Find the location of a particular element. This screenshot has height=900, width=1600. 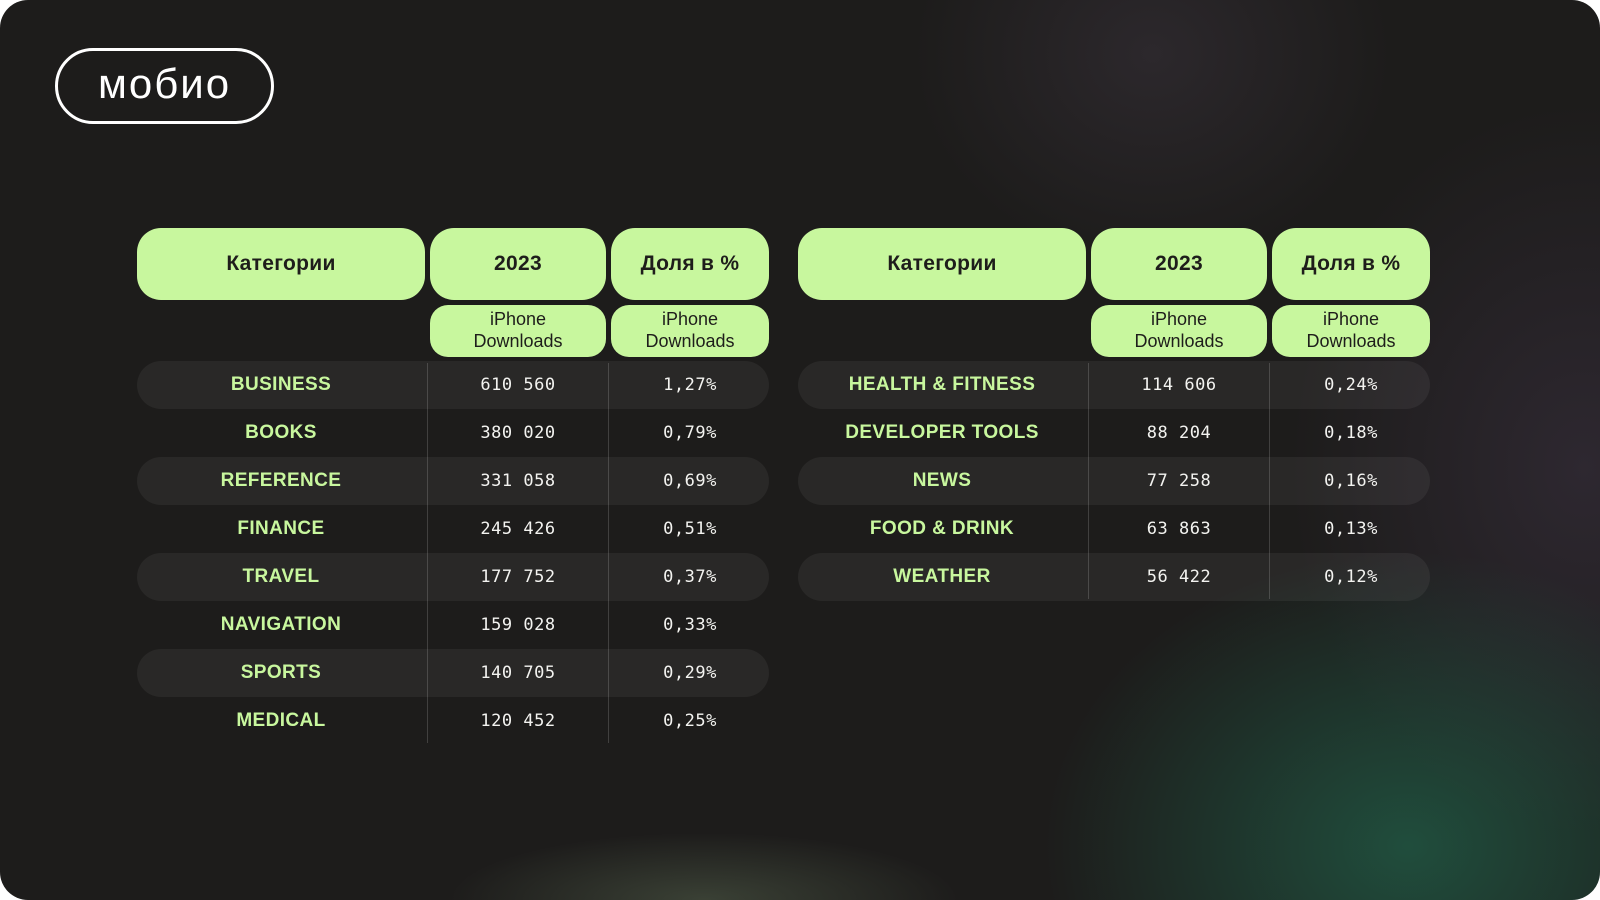

category-cell: FINANCE is located at coordinates (281, 528).